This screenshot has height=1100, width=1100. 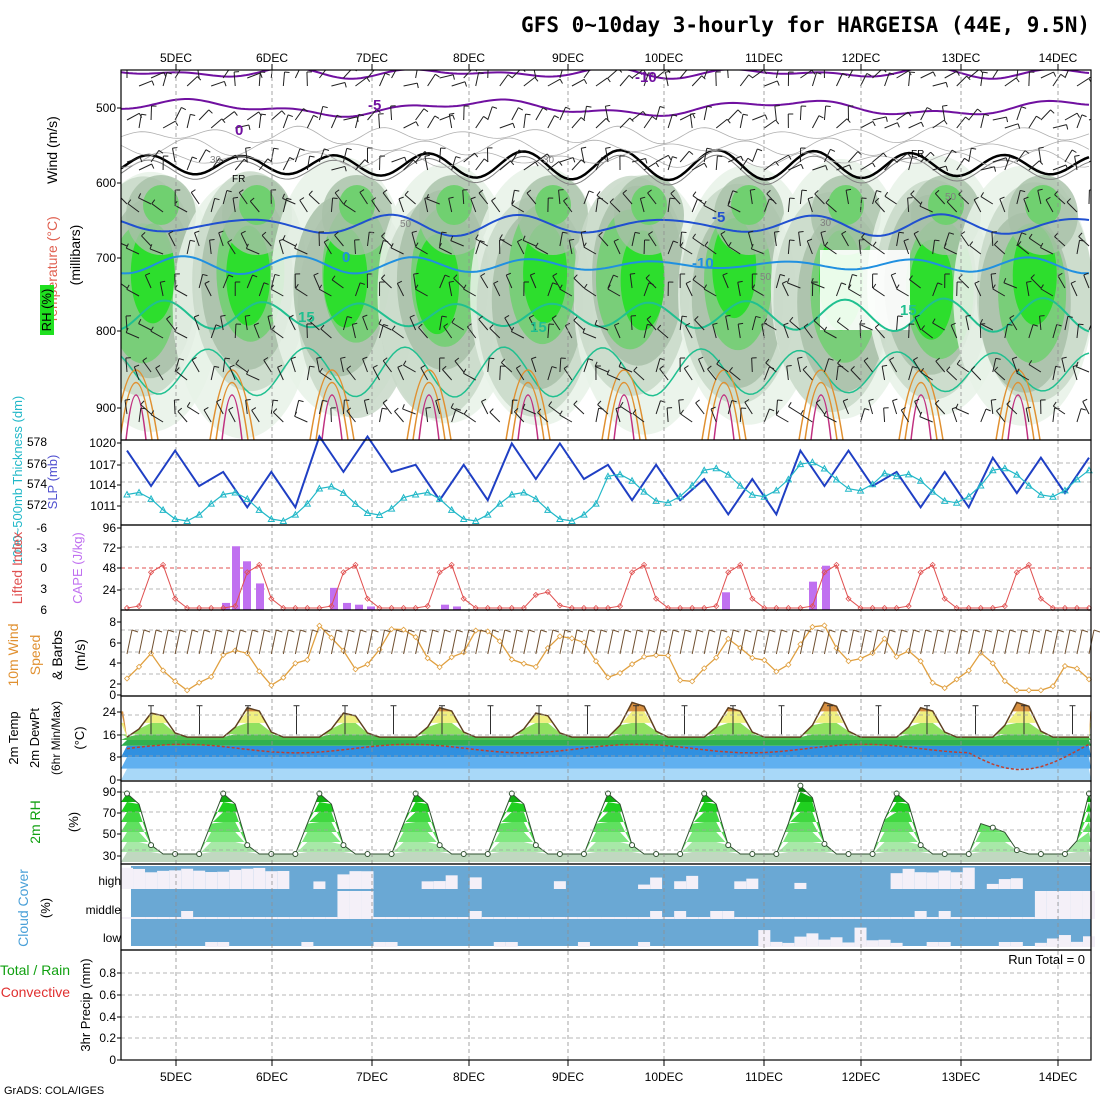 I want to click on cloud-low-bar, so click(x=644, y=944).